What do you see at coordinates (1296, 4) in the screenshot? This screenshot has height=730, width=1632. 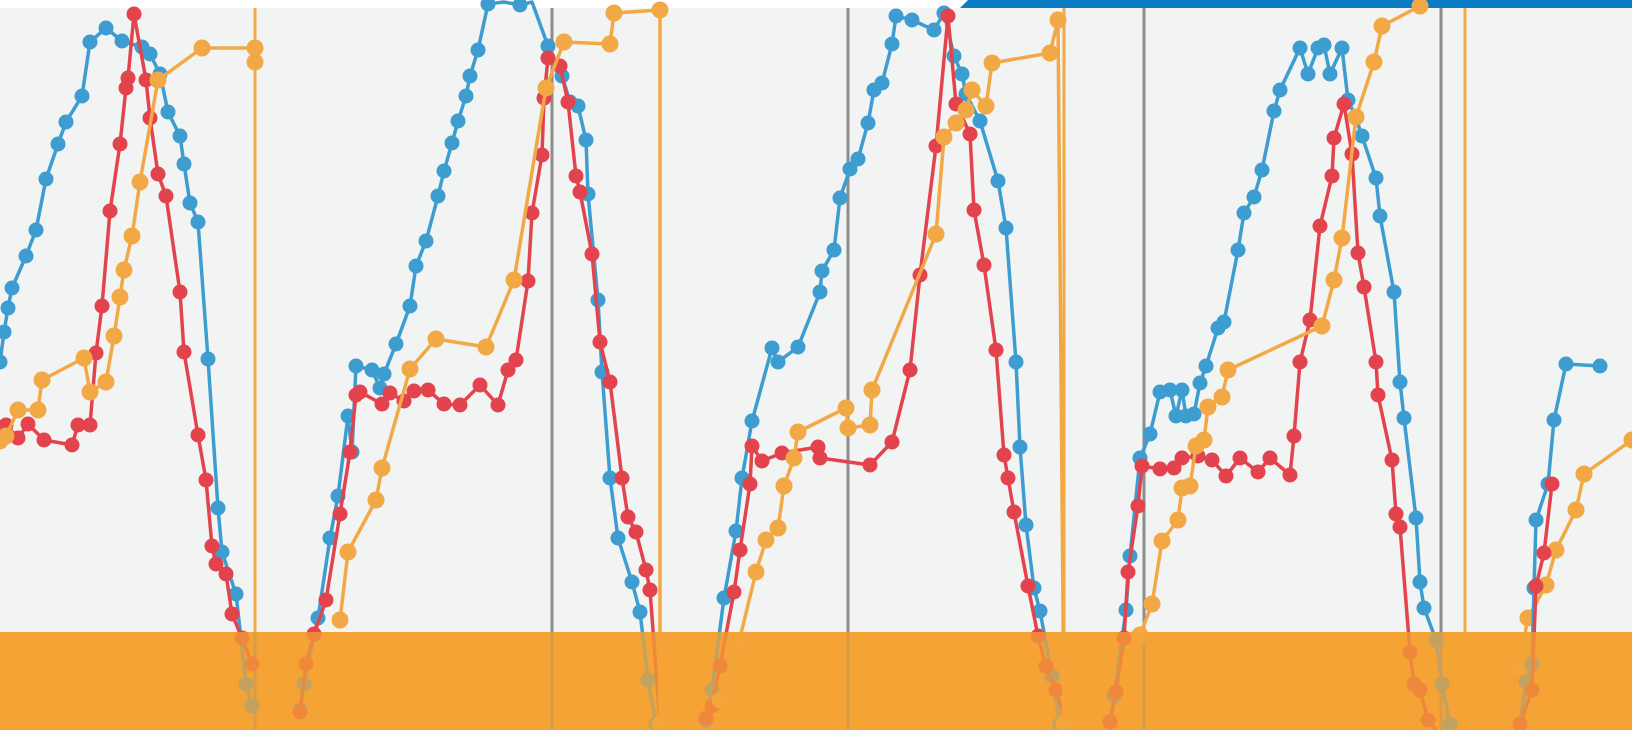 I see `top-accent-bar` at bounding box center [1296, 4].